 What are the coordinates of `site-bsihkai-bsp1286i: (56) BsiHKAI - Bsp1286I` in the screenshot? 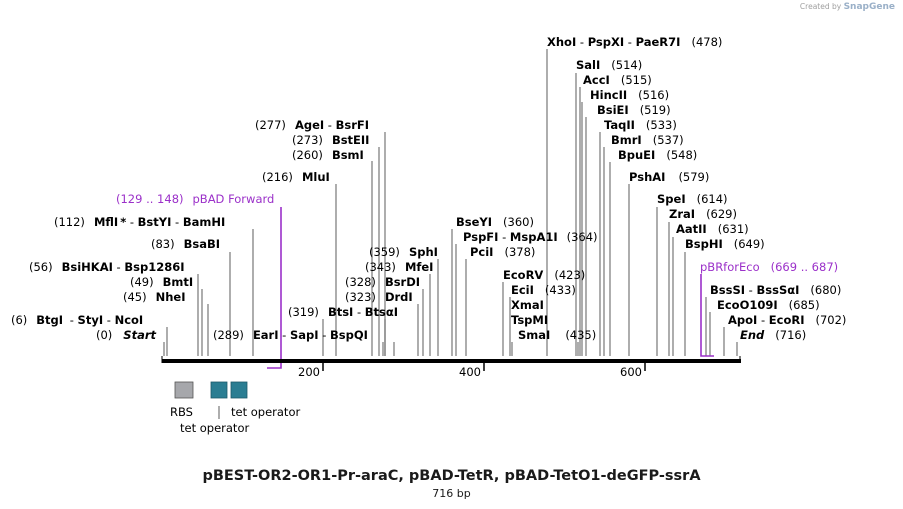 It's located at (107, 267).